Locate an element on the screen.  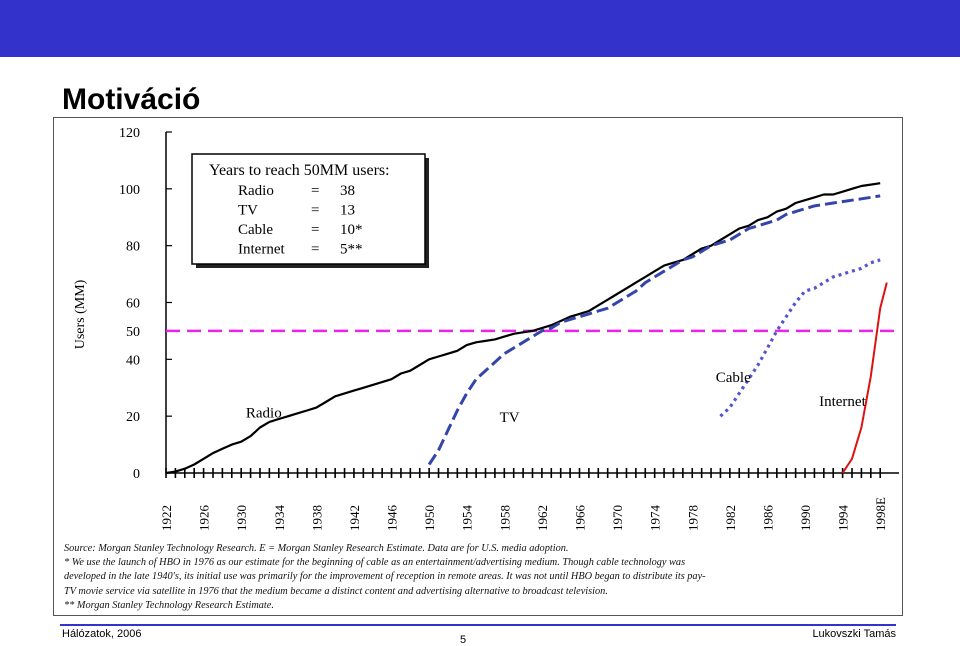
x-tick-label: 1962 is located at coordinates (542, 518).